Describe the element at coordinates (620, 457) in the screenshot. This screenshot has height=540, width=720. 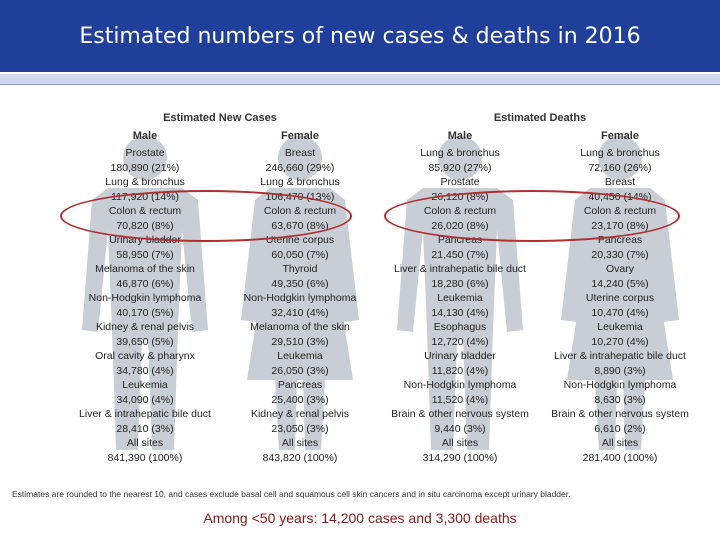
I see `site-value: 281,400 (100%)` at that location.